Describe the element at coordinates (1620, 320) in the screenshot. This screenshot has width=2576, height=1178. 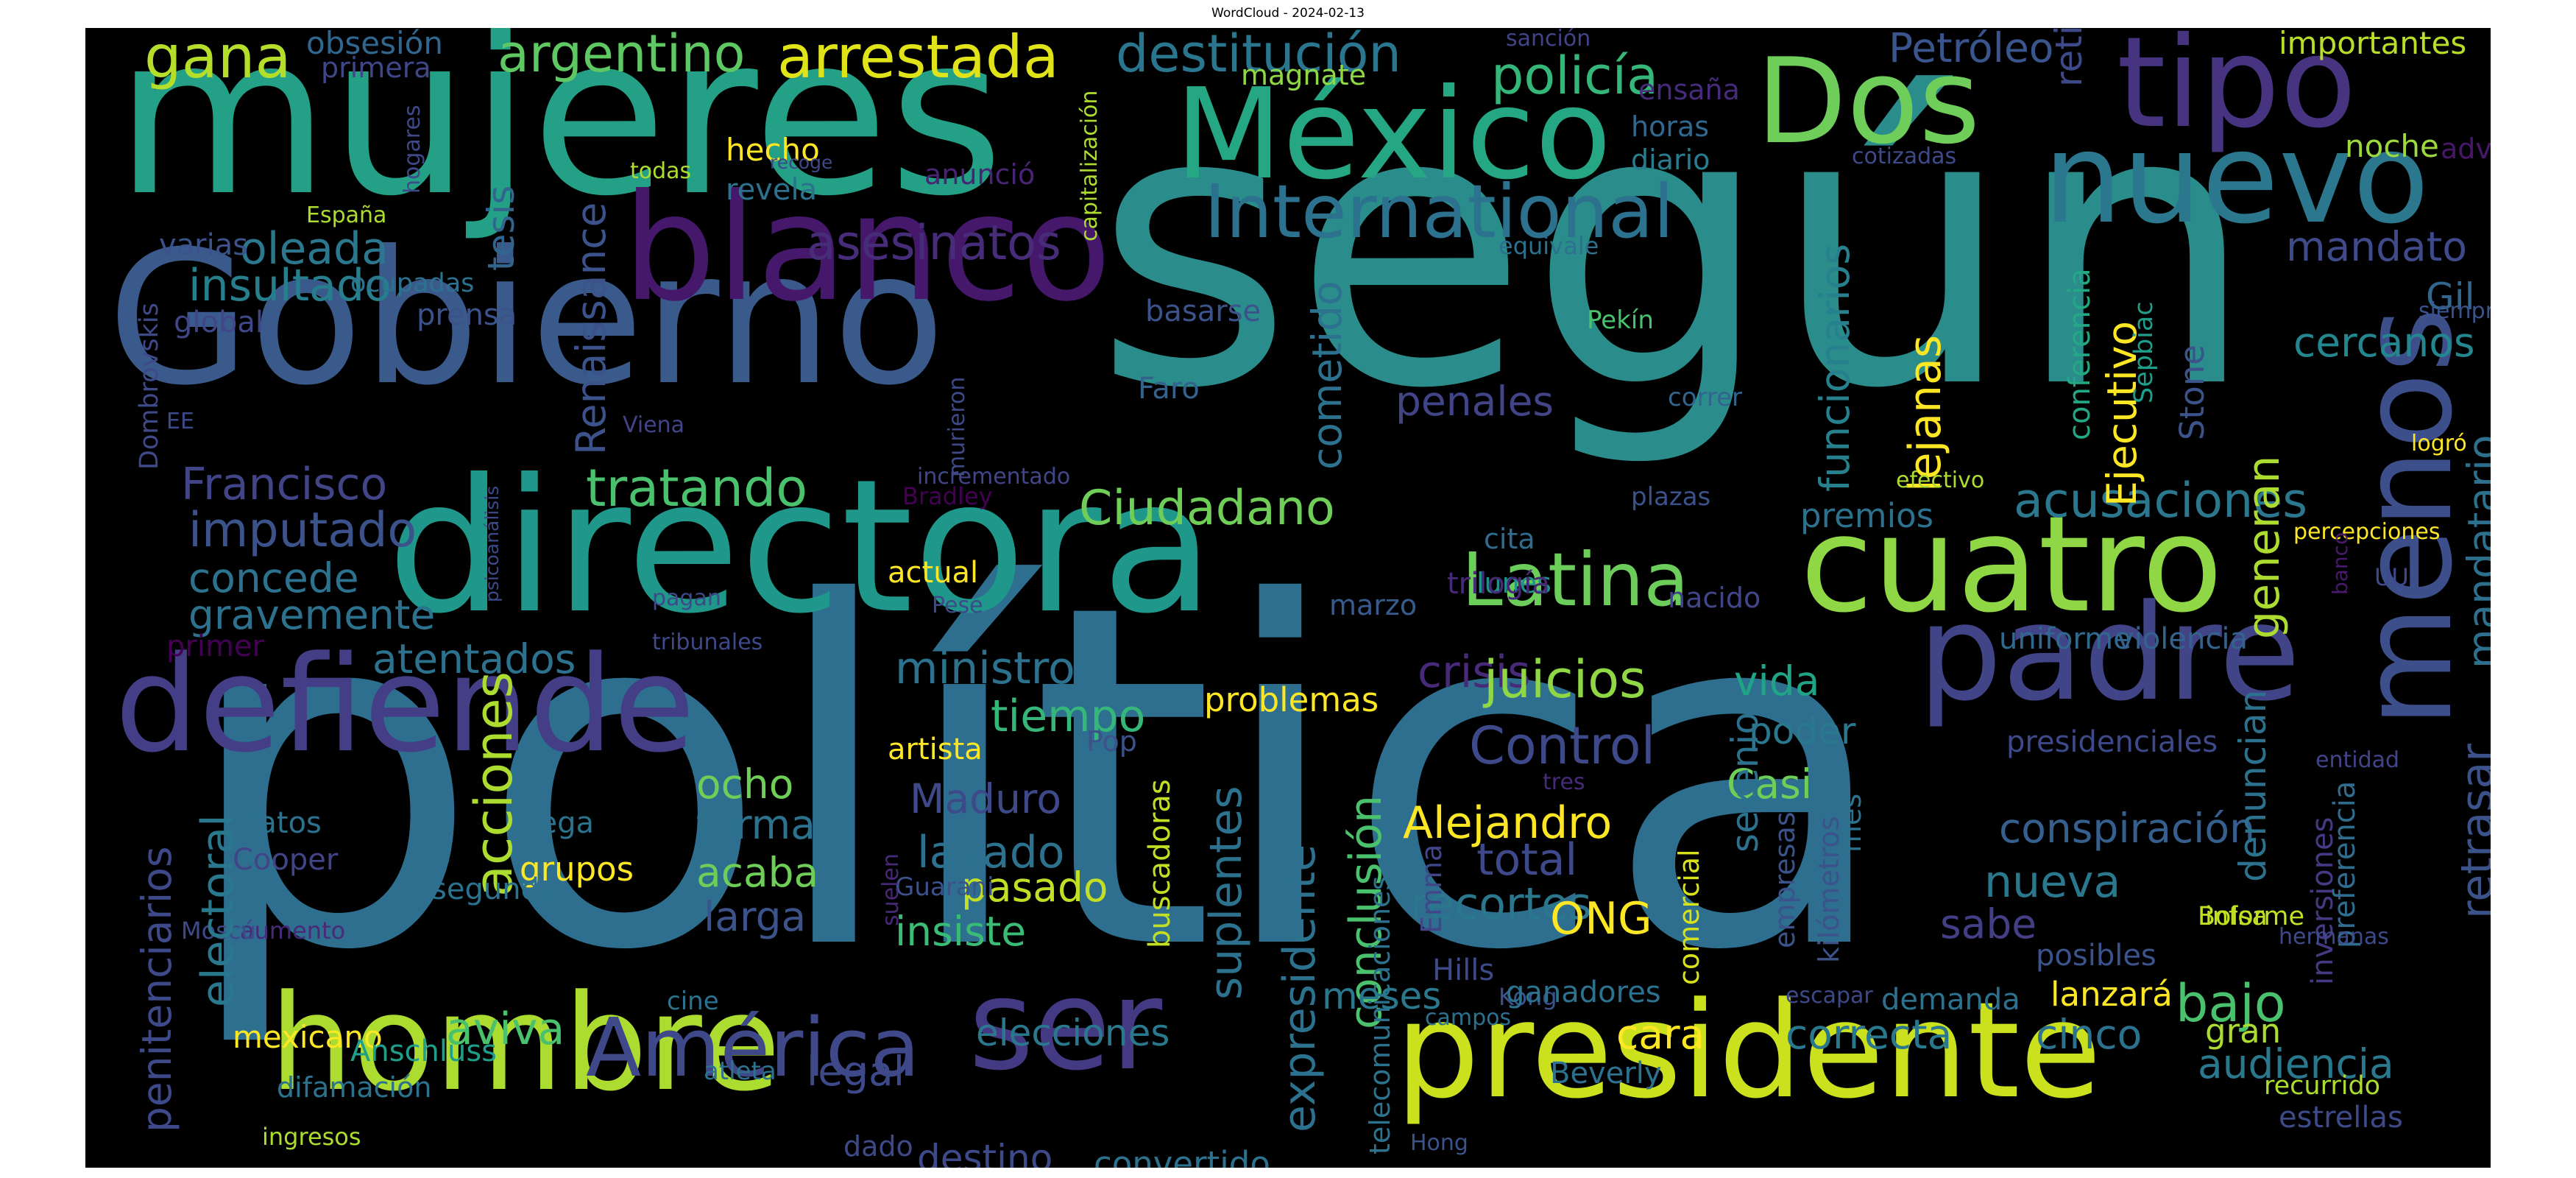
I see `word-65: Pekín` at that location.